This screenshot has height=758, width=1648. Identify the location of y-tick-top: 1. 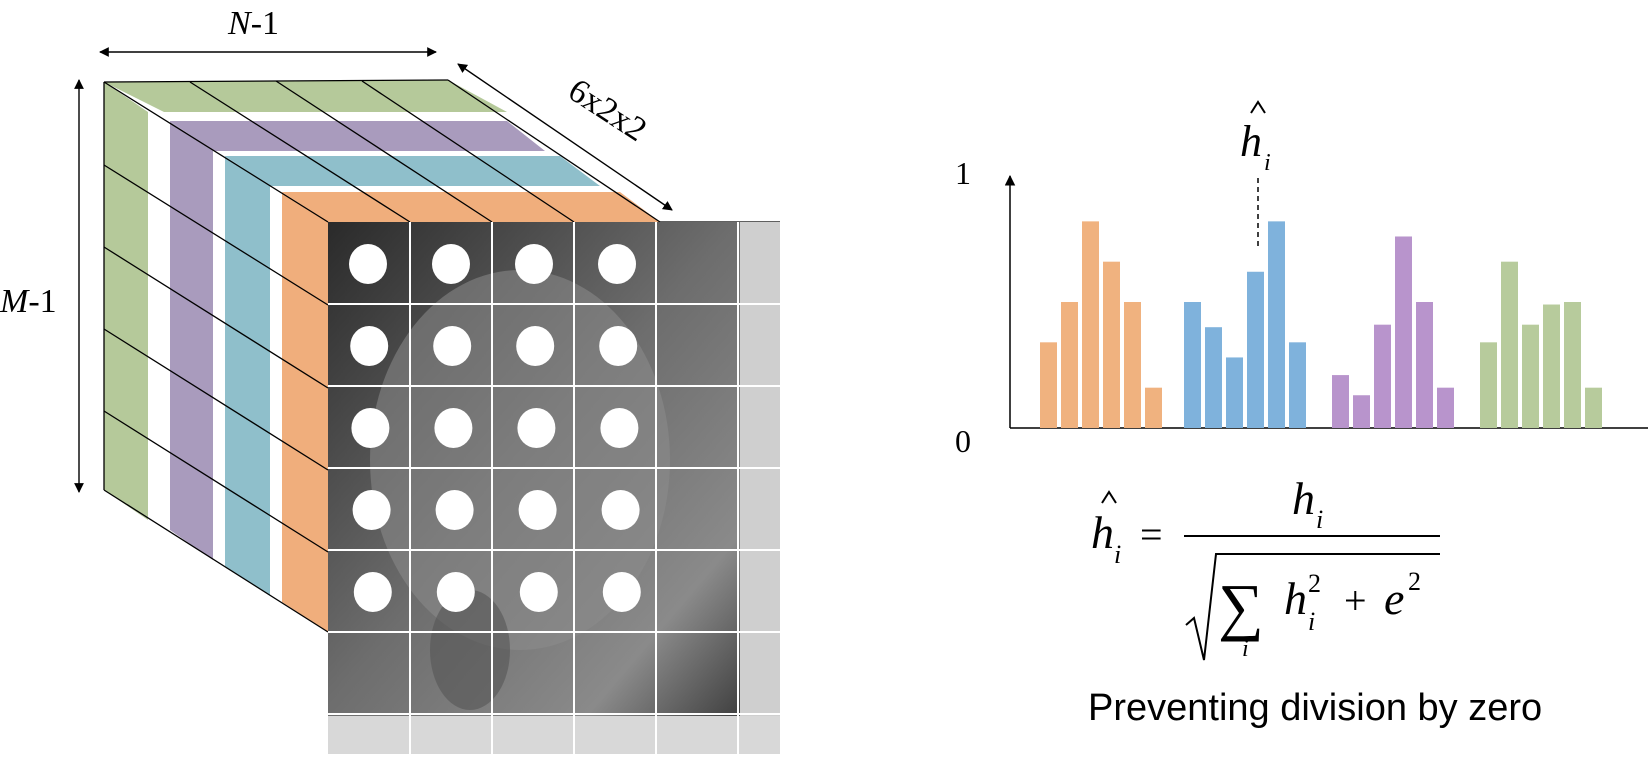
(963, 173).